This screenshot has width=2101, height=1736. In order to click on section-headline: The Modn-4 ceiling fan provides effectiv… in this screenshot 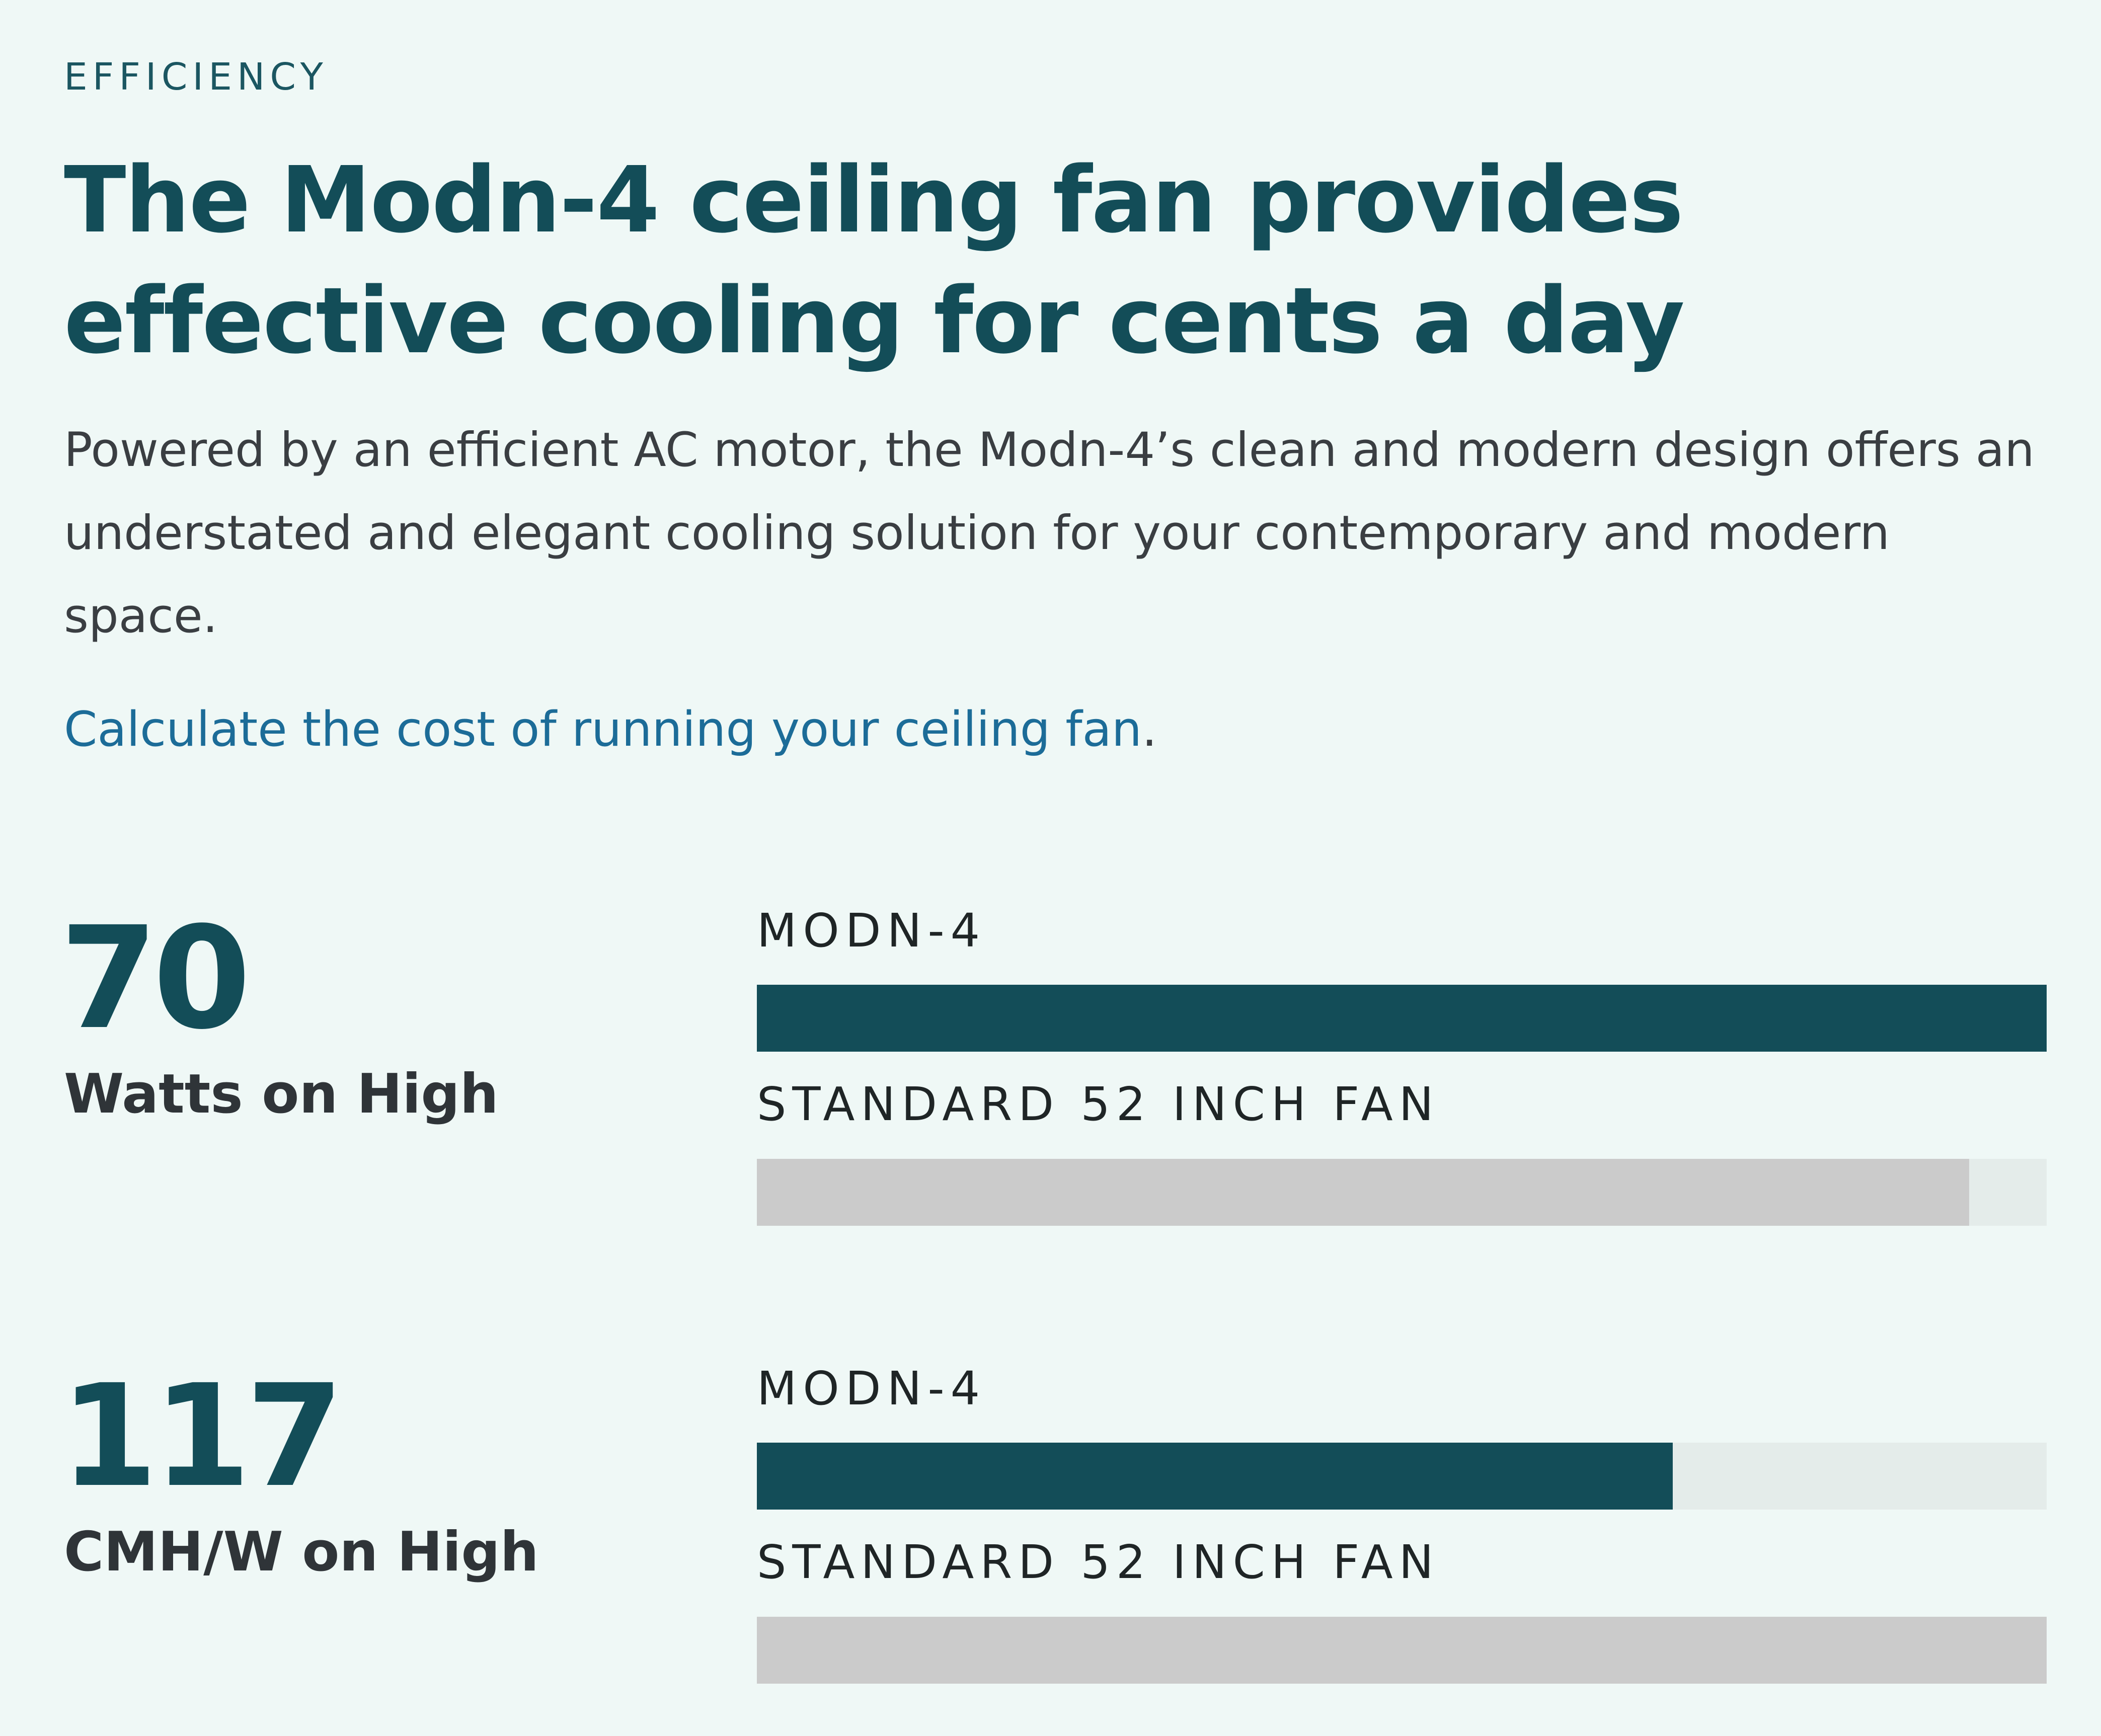, I will do `click(875, 260)`.